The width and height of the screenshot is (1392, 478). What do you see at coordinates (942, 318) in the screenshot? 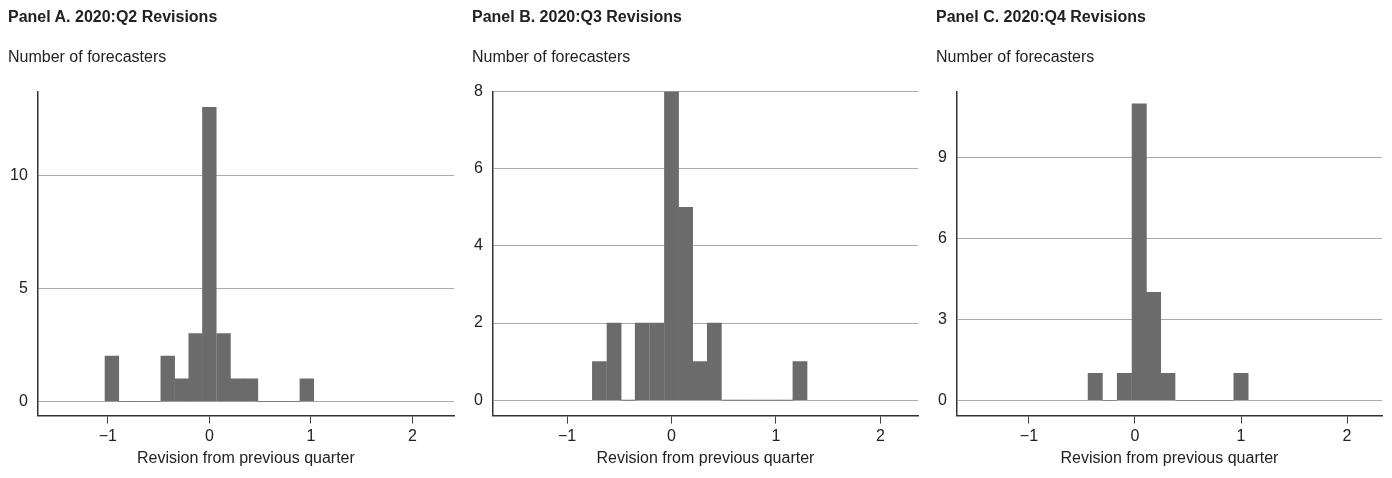
I see `y-tick-label: 3` at bounding box center [942, 318].